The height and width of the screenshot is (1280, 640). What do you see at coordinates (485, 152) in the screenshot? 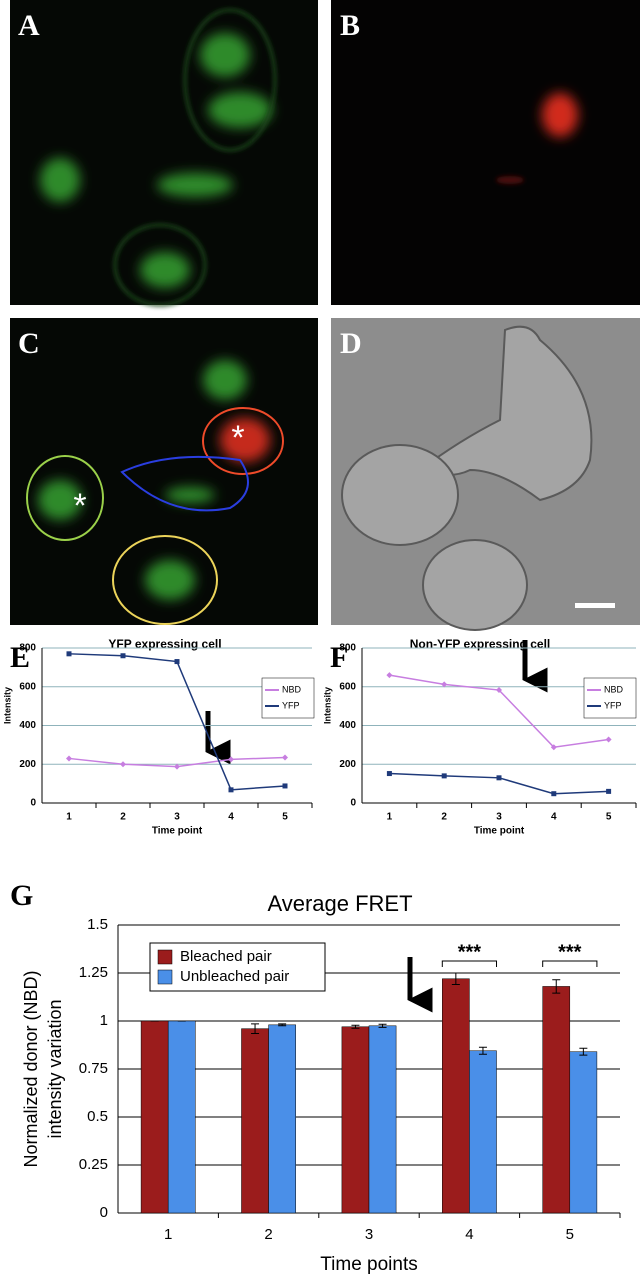
I see `image-b` at bounding box center [485, 152].